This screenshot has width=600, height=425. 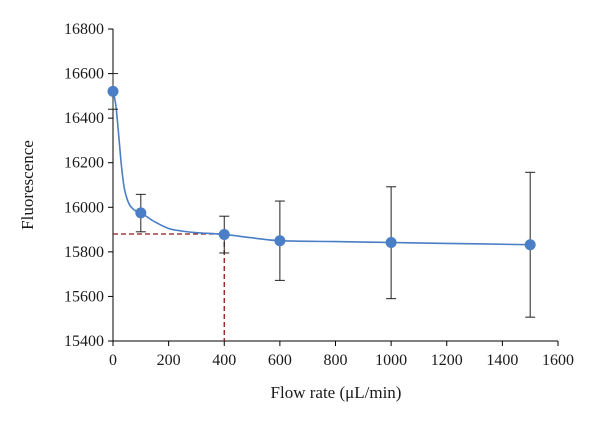 I want to click on x-tick-label: 1000, so click(x=391, y=360).